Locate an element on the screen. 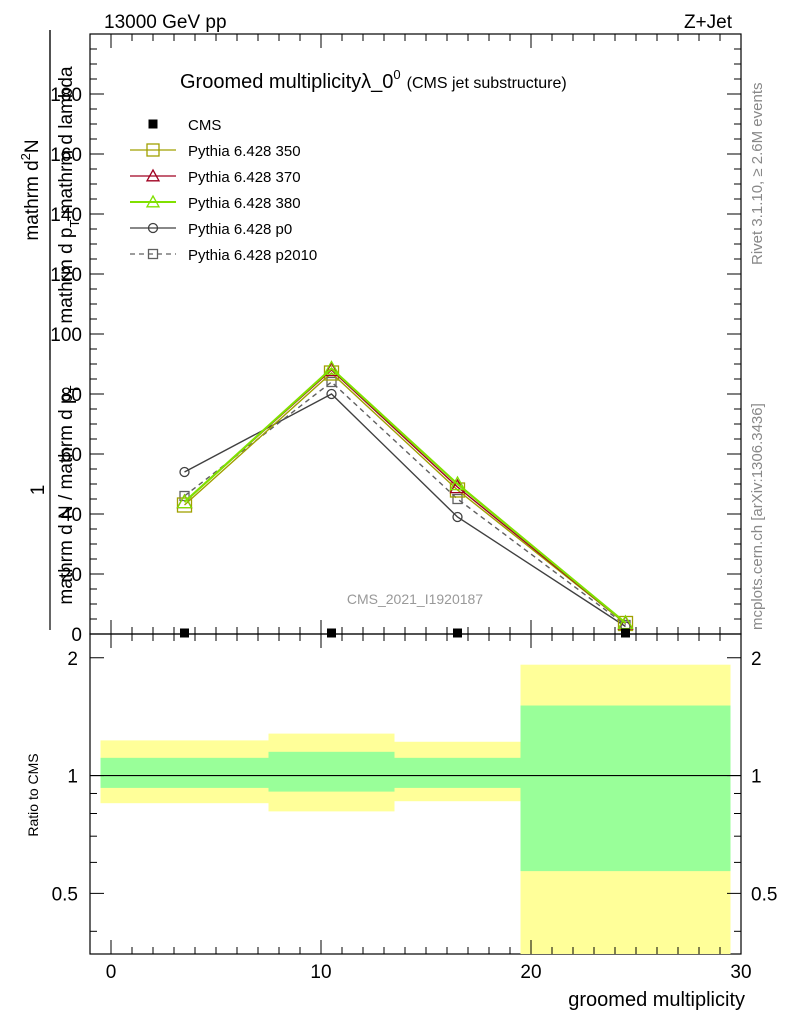 Image resolution: width=786 pixels, height=1024 pixels. y-tick-label: 20 is located at coordinates (71, 575).